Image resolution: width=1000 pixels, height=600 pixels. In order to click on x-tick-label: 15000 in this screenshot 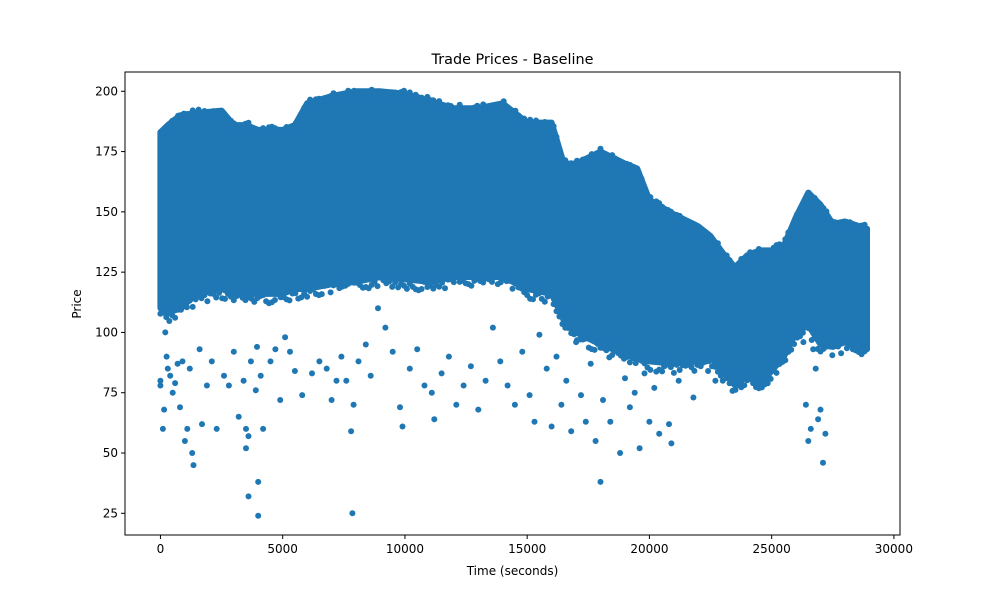, I will do `click(527, 549)`.